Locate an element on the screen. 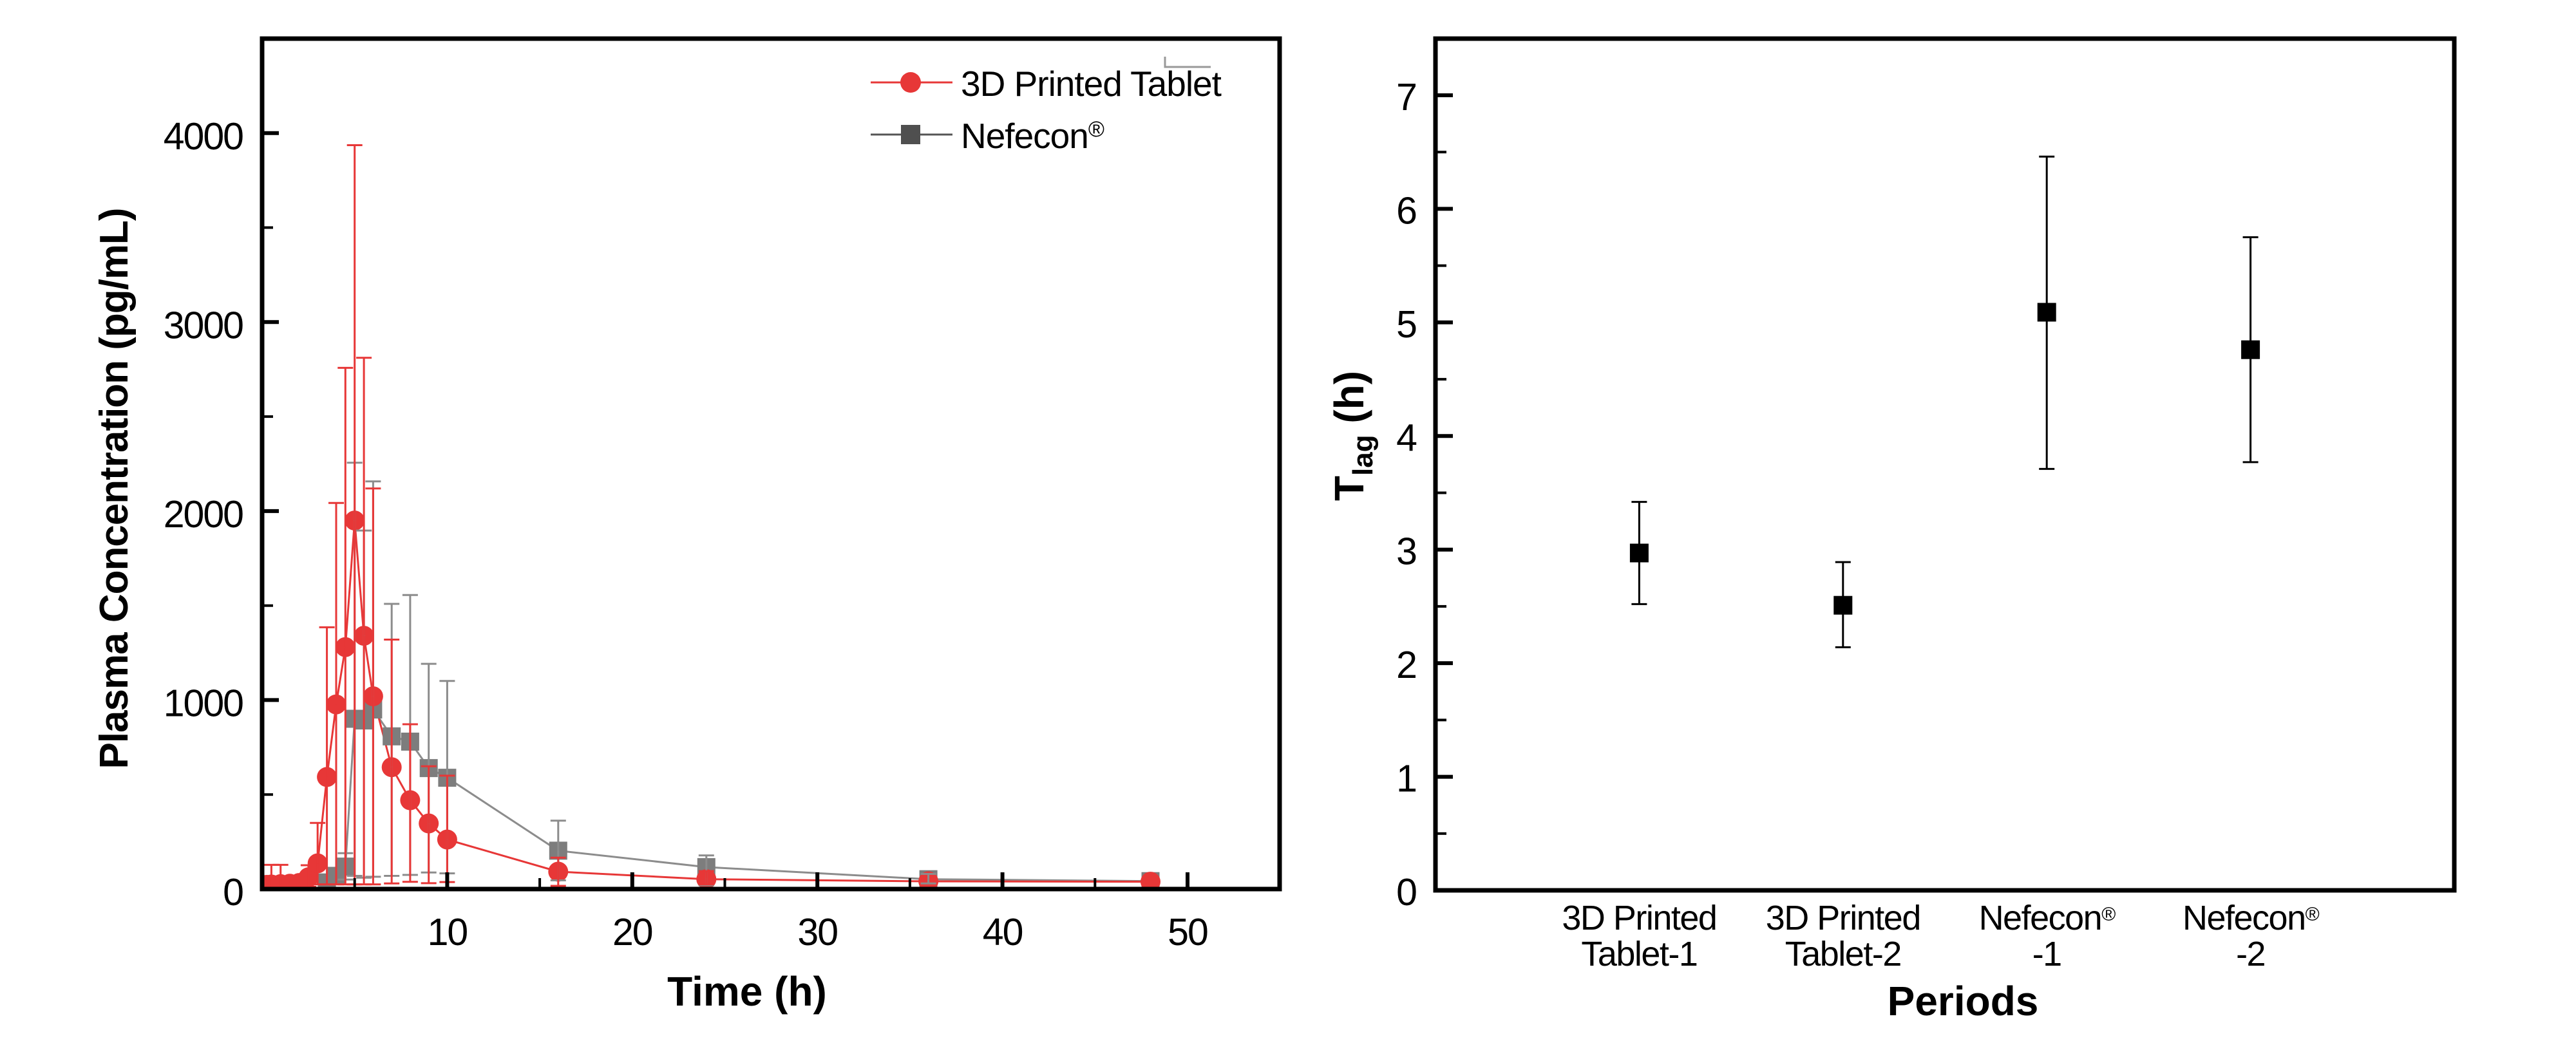 The height and width of the screenshot is (1050, 2576). svg-text: 4000 is located at coordinates (203, 136).